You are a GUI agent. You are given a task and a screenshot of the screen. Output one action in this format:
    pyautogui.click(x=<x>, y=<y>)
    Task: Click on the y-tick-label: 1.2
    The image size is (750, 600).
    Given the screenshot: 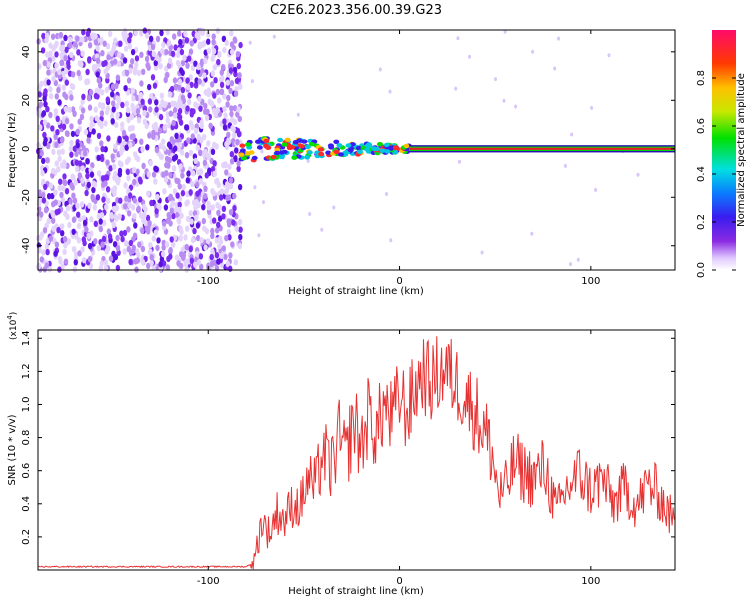 What is the action you would take?
    pyautogui.click(x=26, y=371)
    